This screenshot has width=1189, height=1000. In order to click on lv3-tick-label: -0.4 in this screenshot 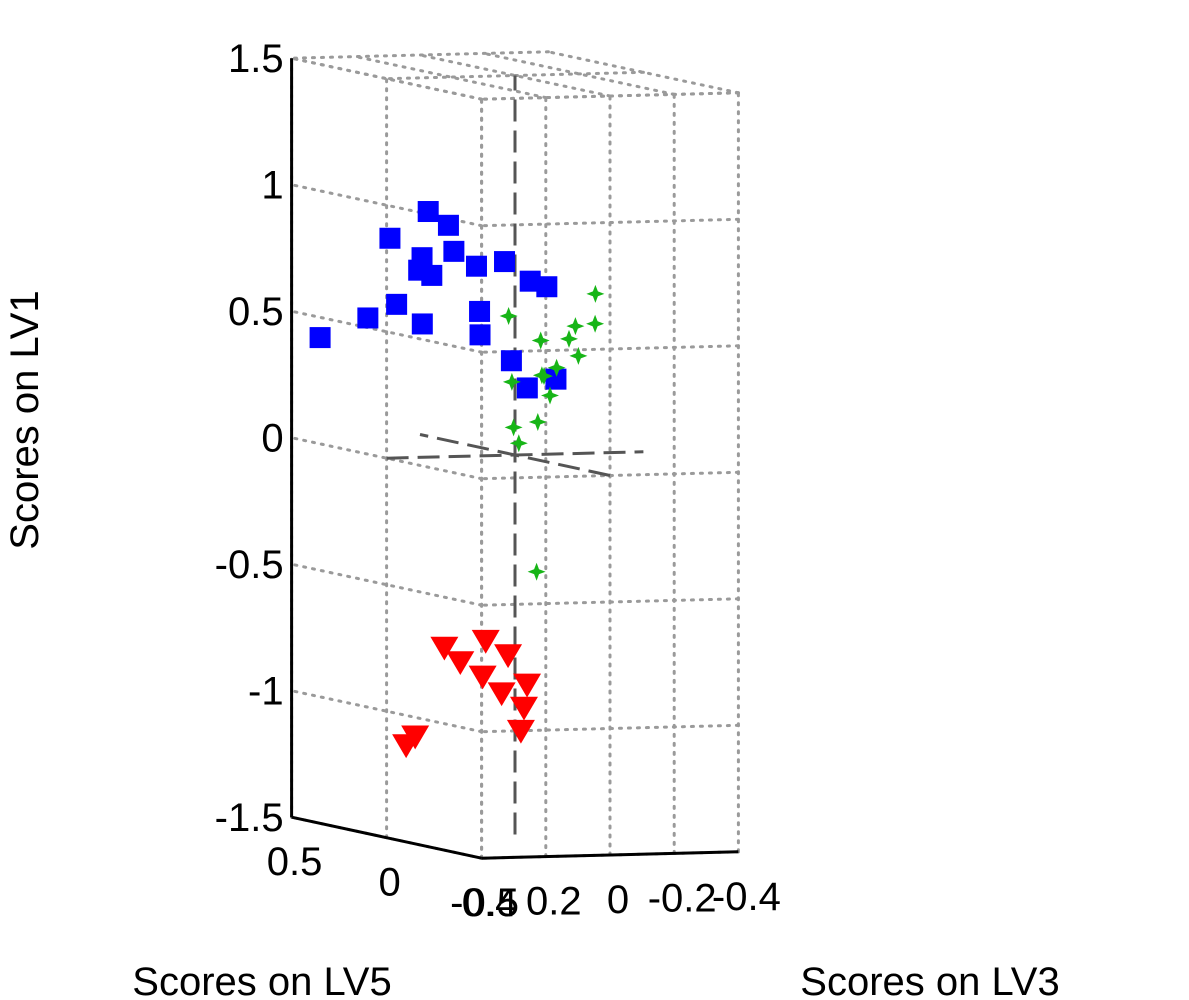, I will do `click(746, 897)`.